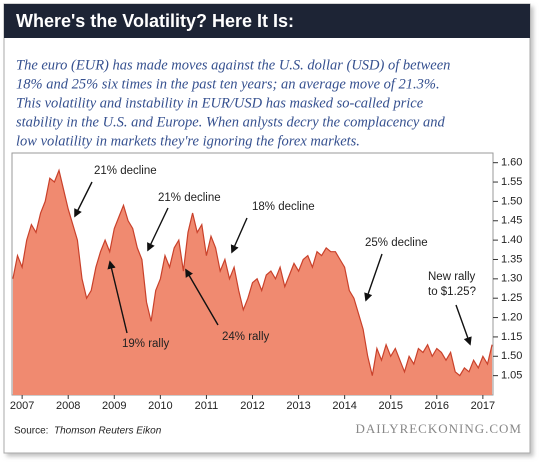 The width and height of the screenshot is (540, 469). Describe the element at coordinates (511, 337) in the screenshot. I see `y-tick-label: 1.15` at that location.